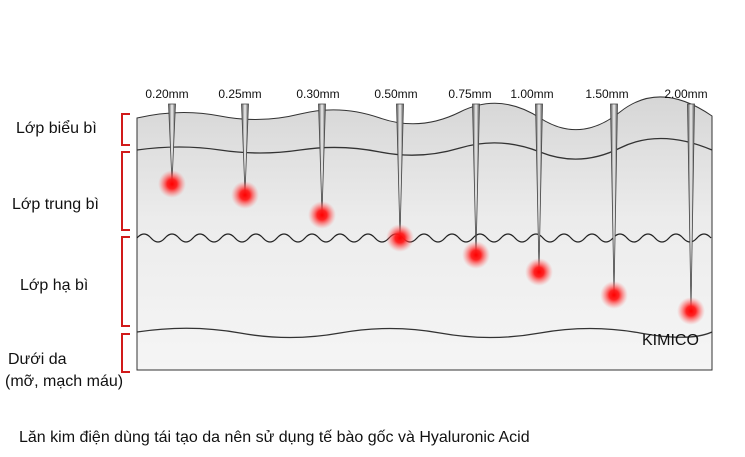 The height and width of the screenshot is (457, 745). Describe the element at coordinates (395, 94) in the screenshot. I see `needle-length-label-4: 0.50mm` at that location.